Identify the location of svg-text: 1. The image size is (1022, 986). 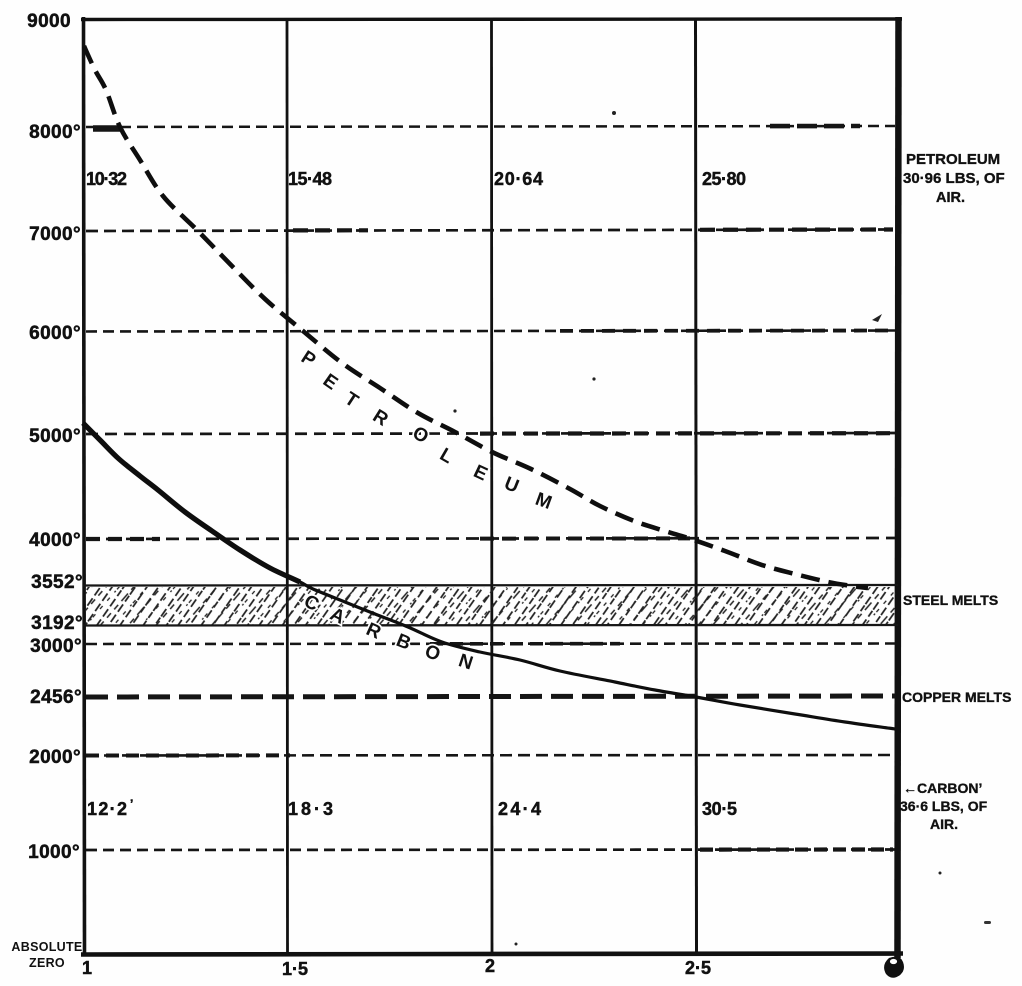
(87, 968).